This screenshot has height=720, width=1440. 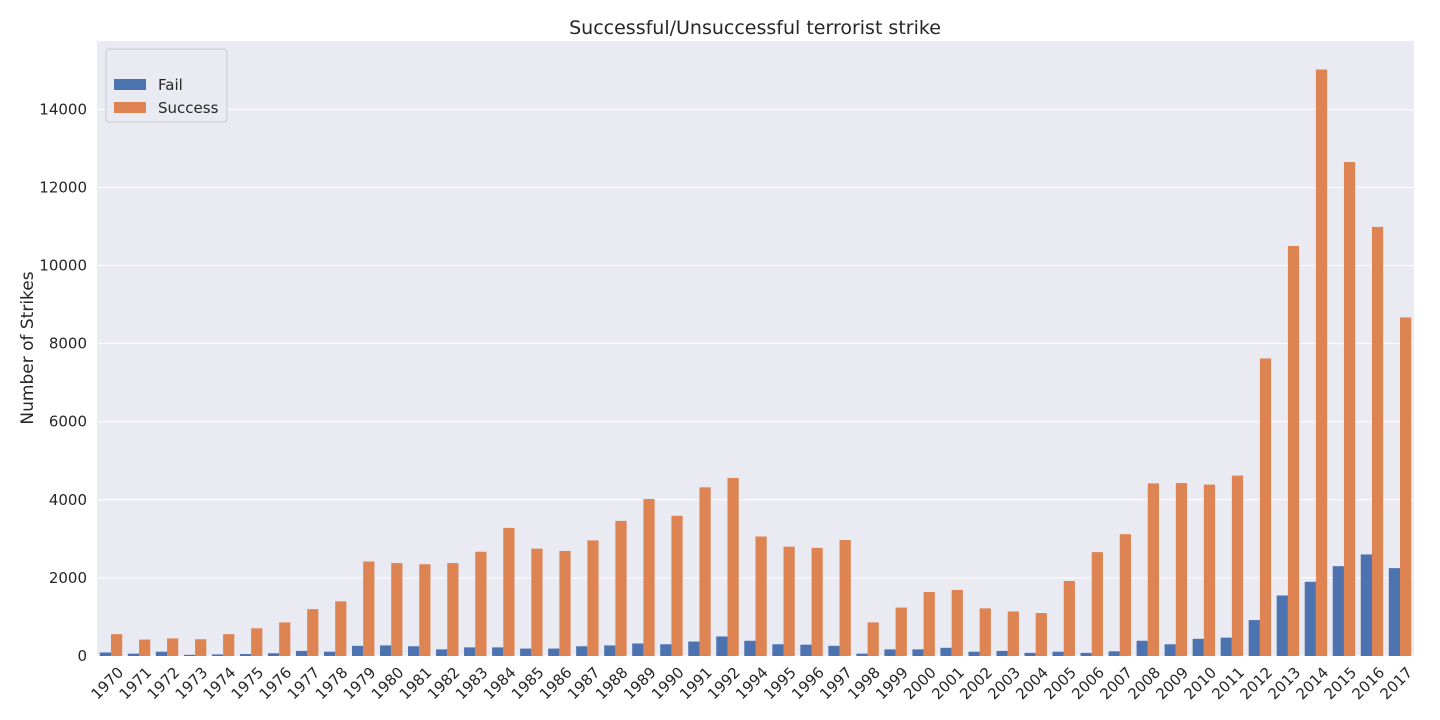 What do you see at coordinates (817, 601) in the screenshot?
I see `bar-success-1996` at bounding box center [817, 601].